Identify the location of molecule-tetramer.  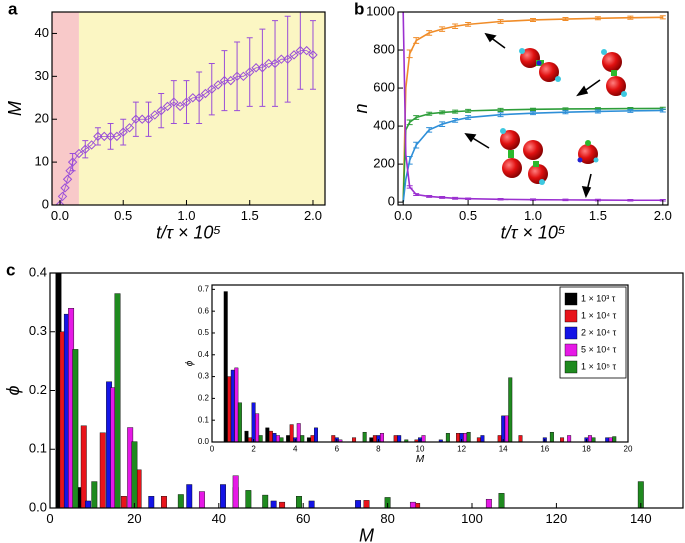
(524, 156).